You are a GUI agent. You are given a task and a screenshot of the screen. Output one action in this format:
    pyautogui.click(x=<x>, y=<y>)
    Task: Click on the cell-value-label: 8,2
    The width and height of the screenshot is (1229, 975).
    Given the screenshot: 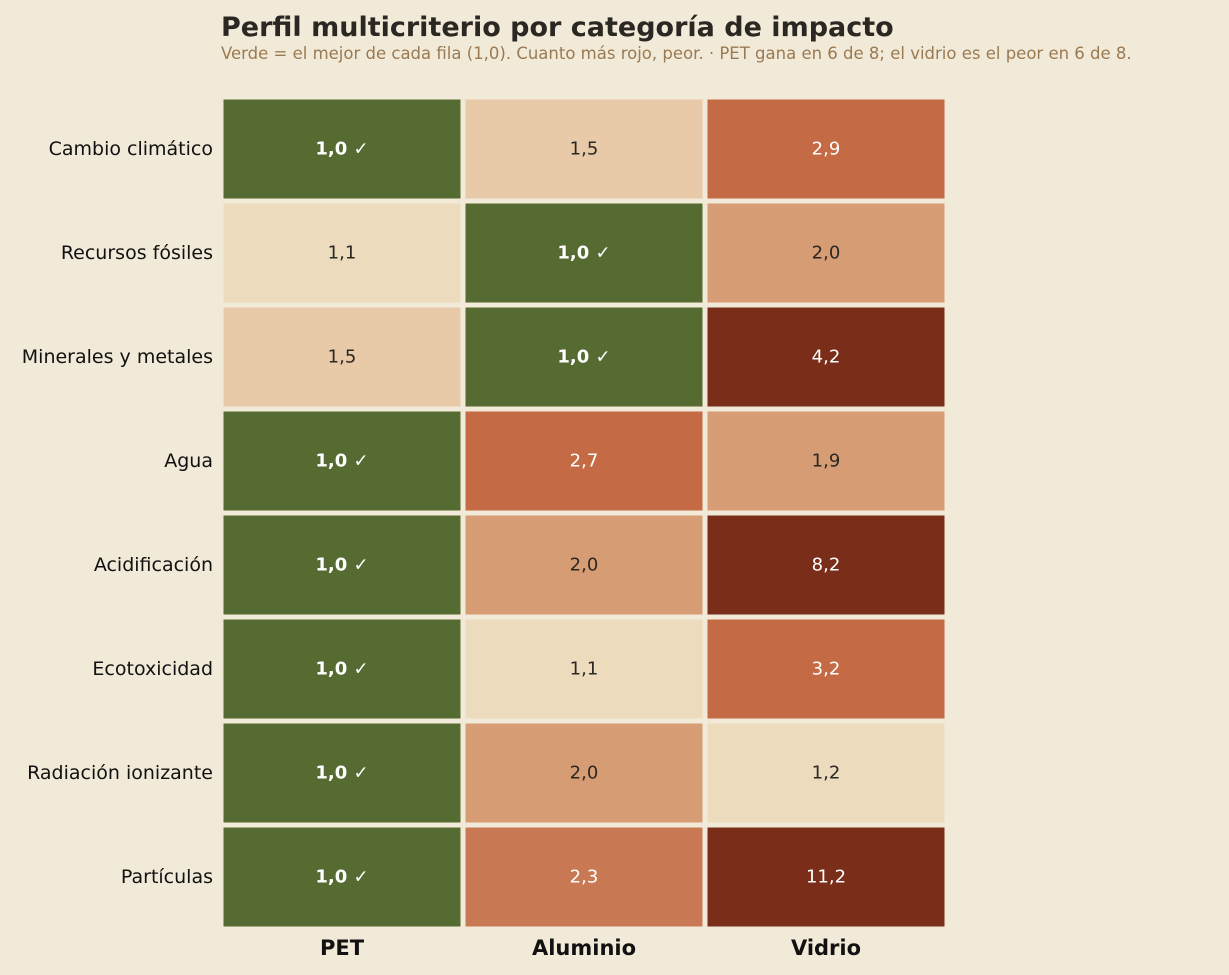 What is the action you would take?
    pyautogui.click(x=826, y=565)
    